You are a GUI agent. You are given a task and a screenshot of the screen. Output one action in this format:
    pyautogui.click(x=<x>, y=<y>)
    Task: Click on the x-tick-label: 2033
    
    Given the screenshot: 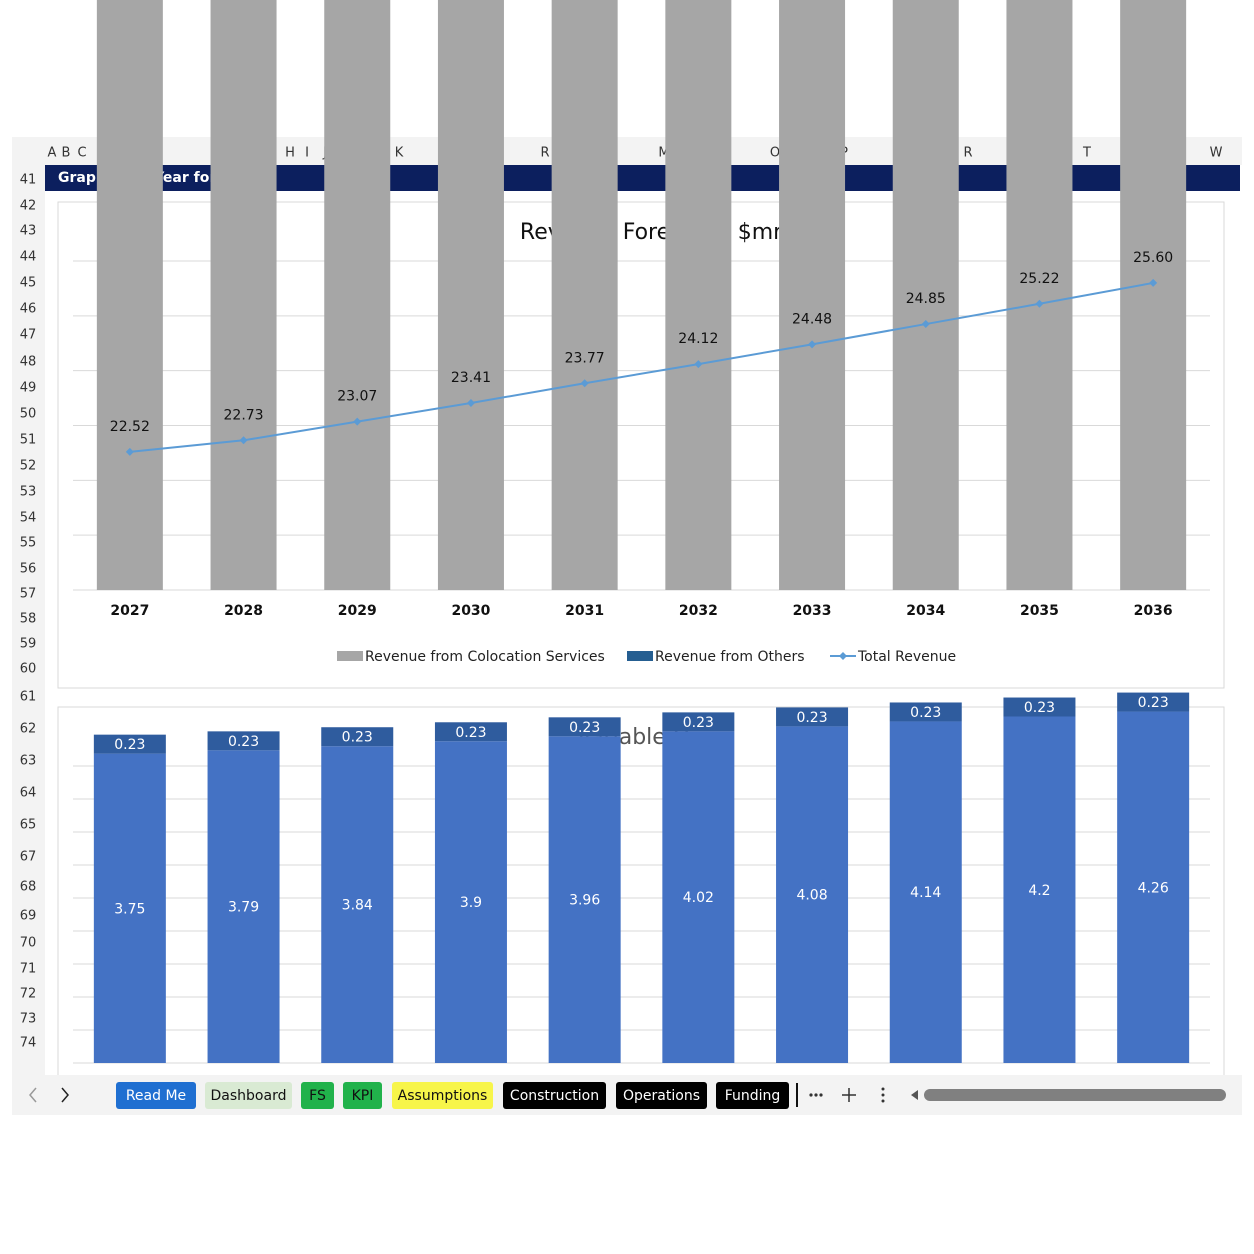 What is the action you would take?
    pyautogui.click(x=812, y=611)
    